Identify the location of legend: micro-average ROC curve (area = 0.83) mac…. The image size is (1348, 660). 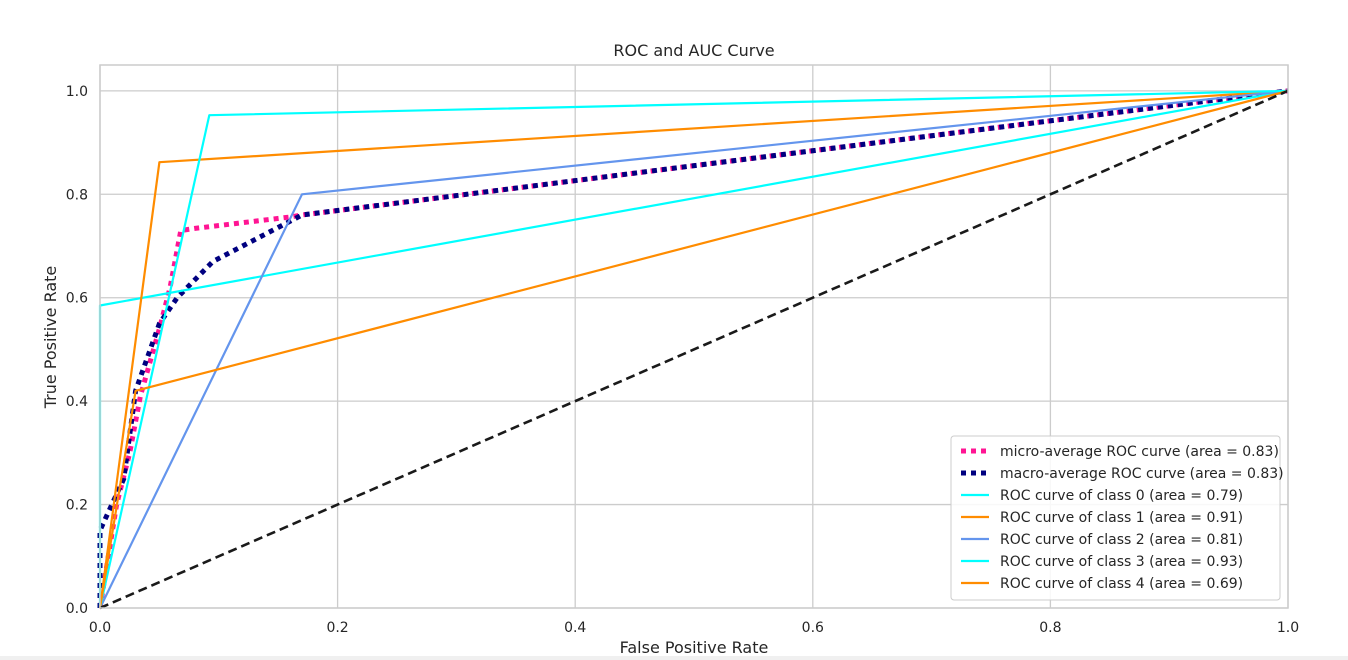
(1117, 518).